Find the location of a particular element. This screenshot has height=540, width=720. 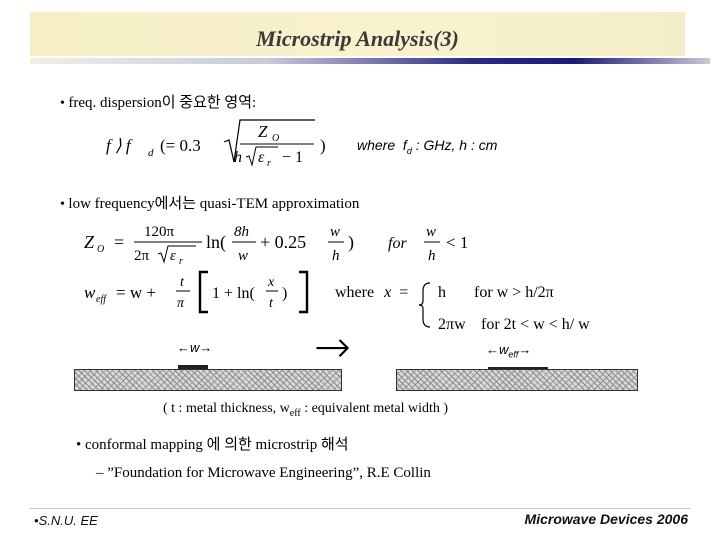

footer-right: Microwave Devices 2006 is located at coordinates (606, 519).